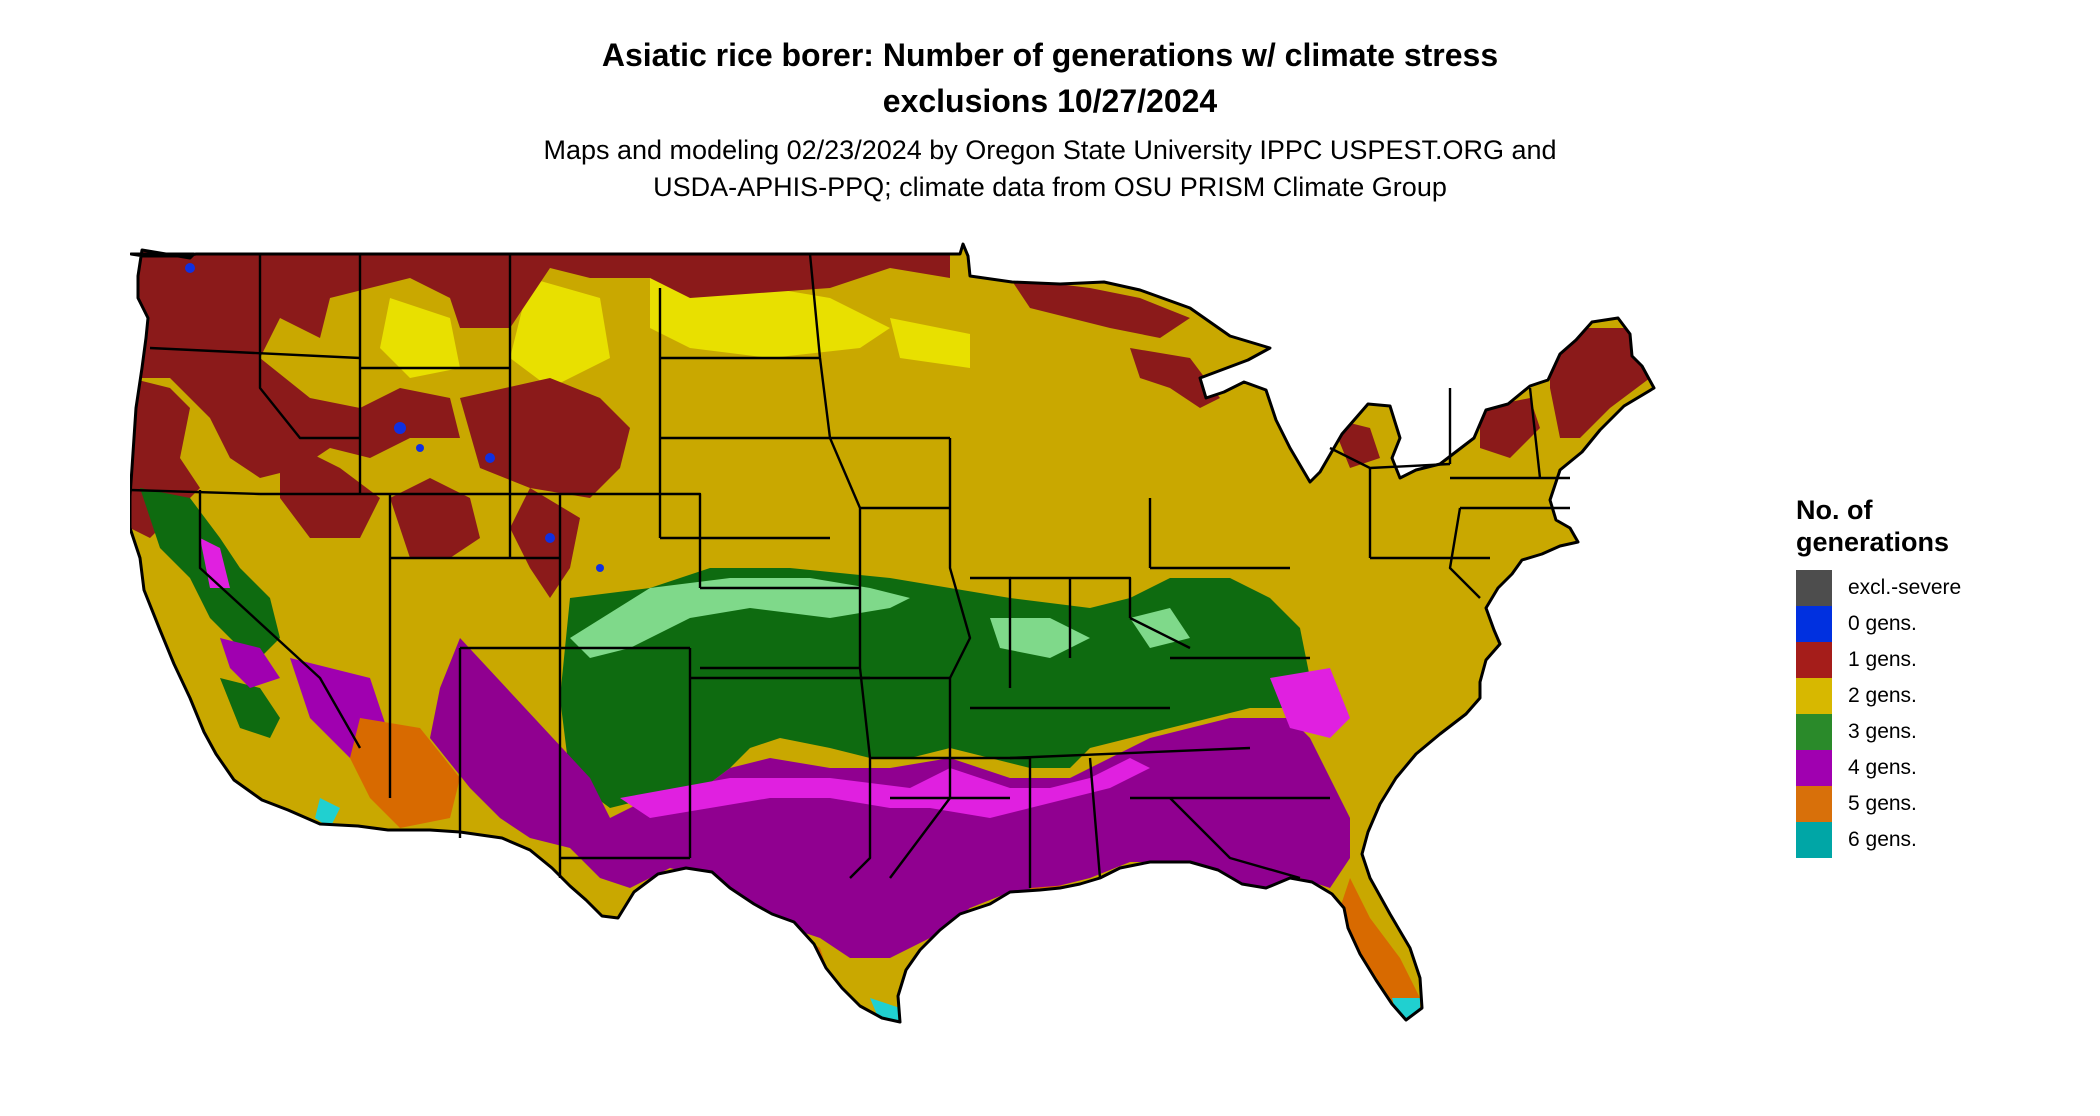  What do you see at coordinates (1882, 659) in the screenshot?
I see `legend-label: 1 gens.` at bounding box center [1882, 659].